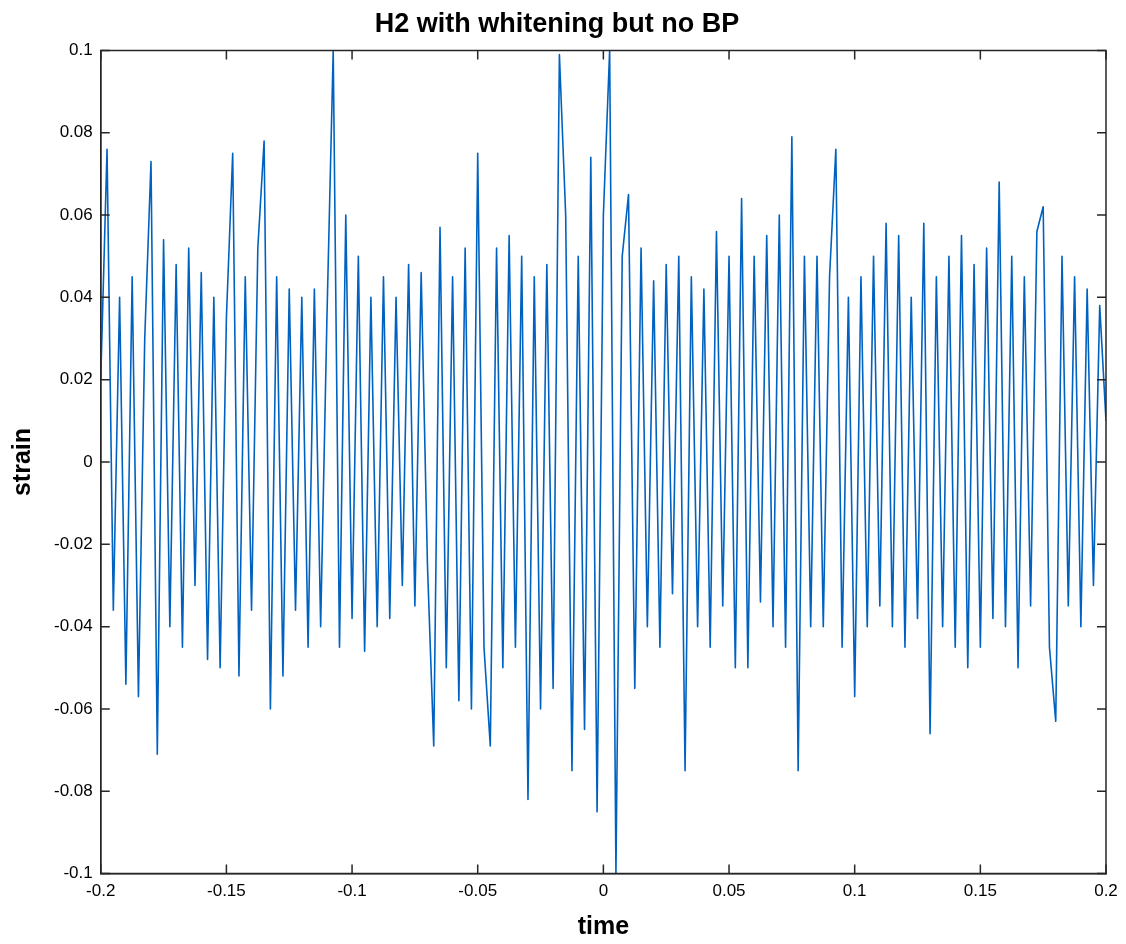 Image resolution: width=1126 pixels, height=944 pixels. I want to click on x-tick-label: -0.05, so click(478, 891).